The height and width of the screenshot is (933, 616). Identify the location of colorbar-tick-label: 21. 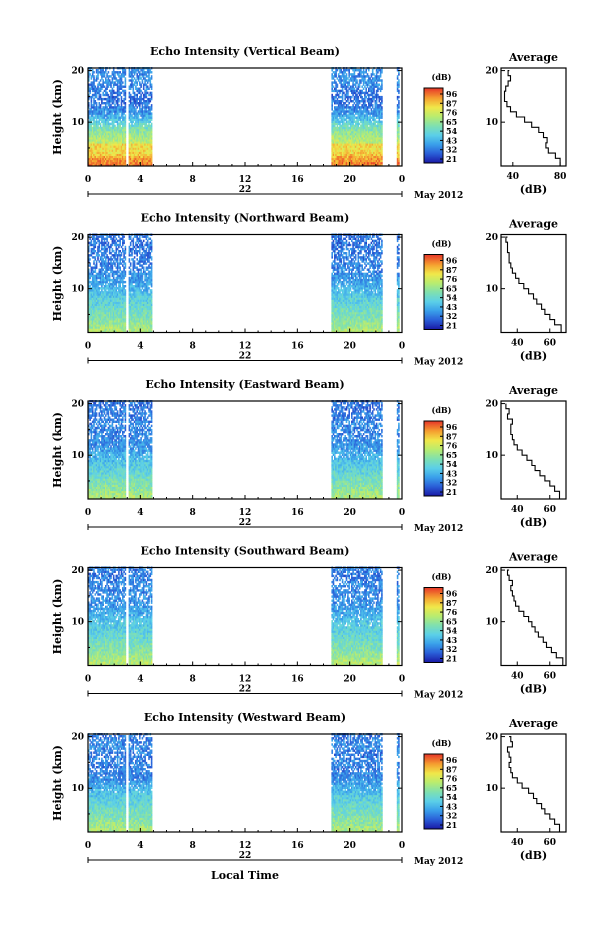
(451, 159).